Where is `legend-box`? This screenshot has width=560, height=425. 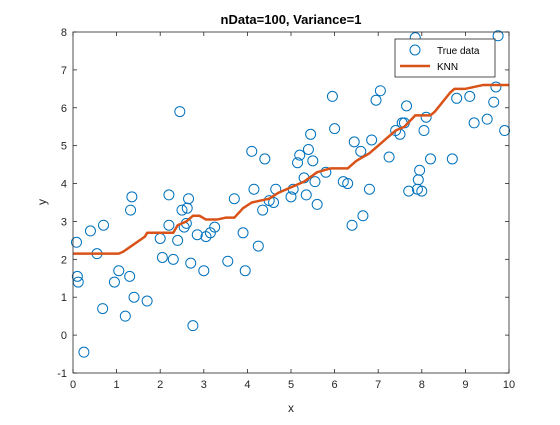 legend-box is located at coordinates (445, 58).